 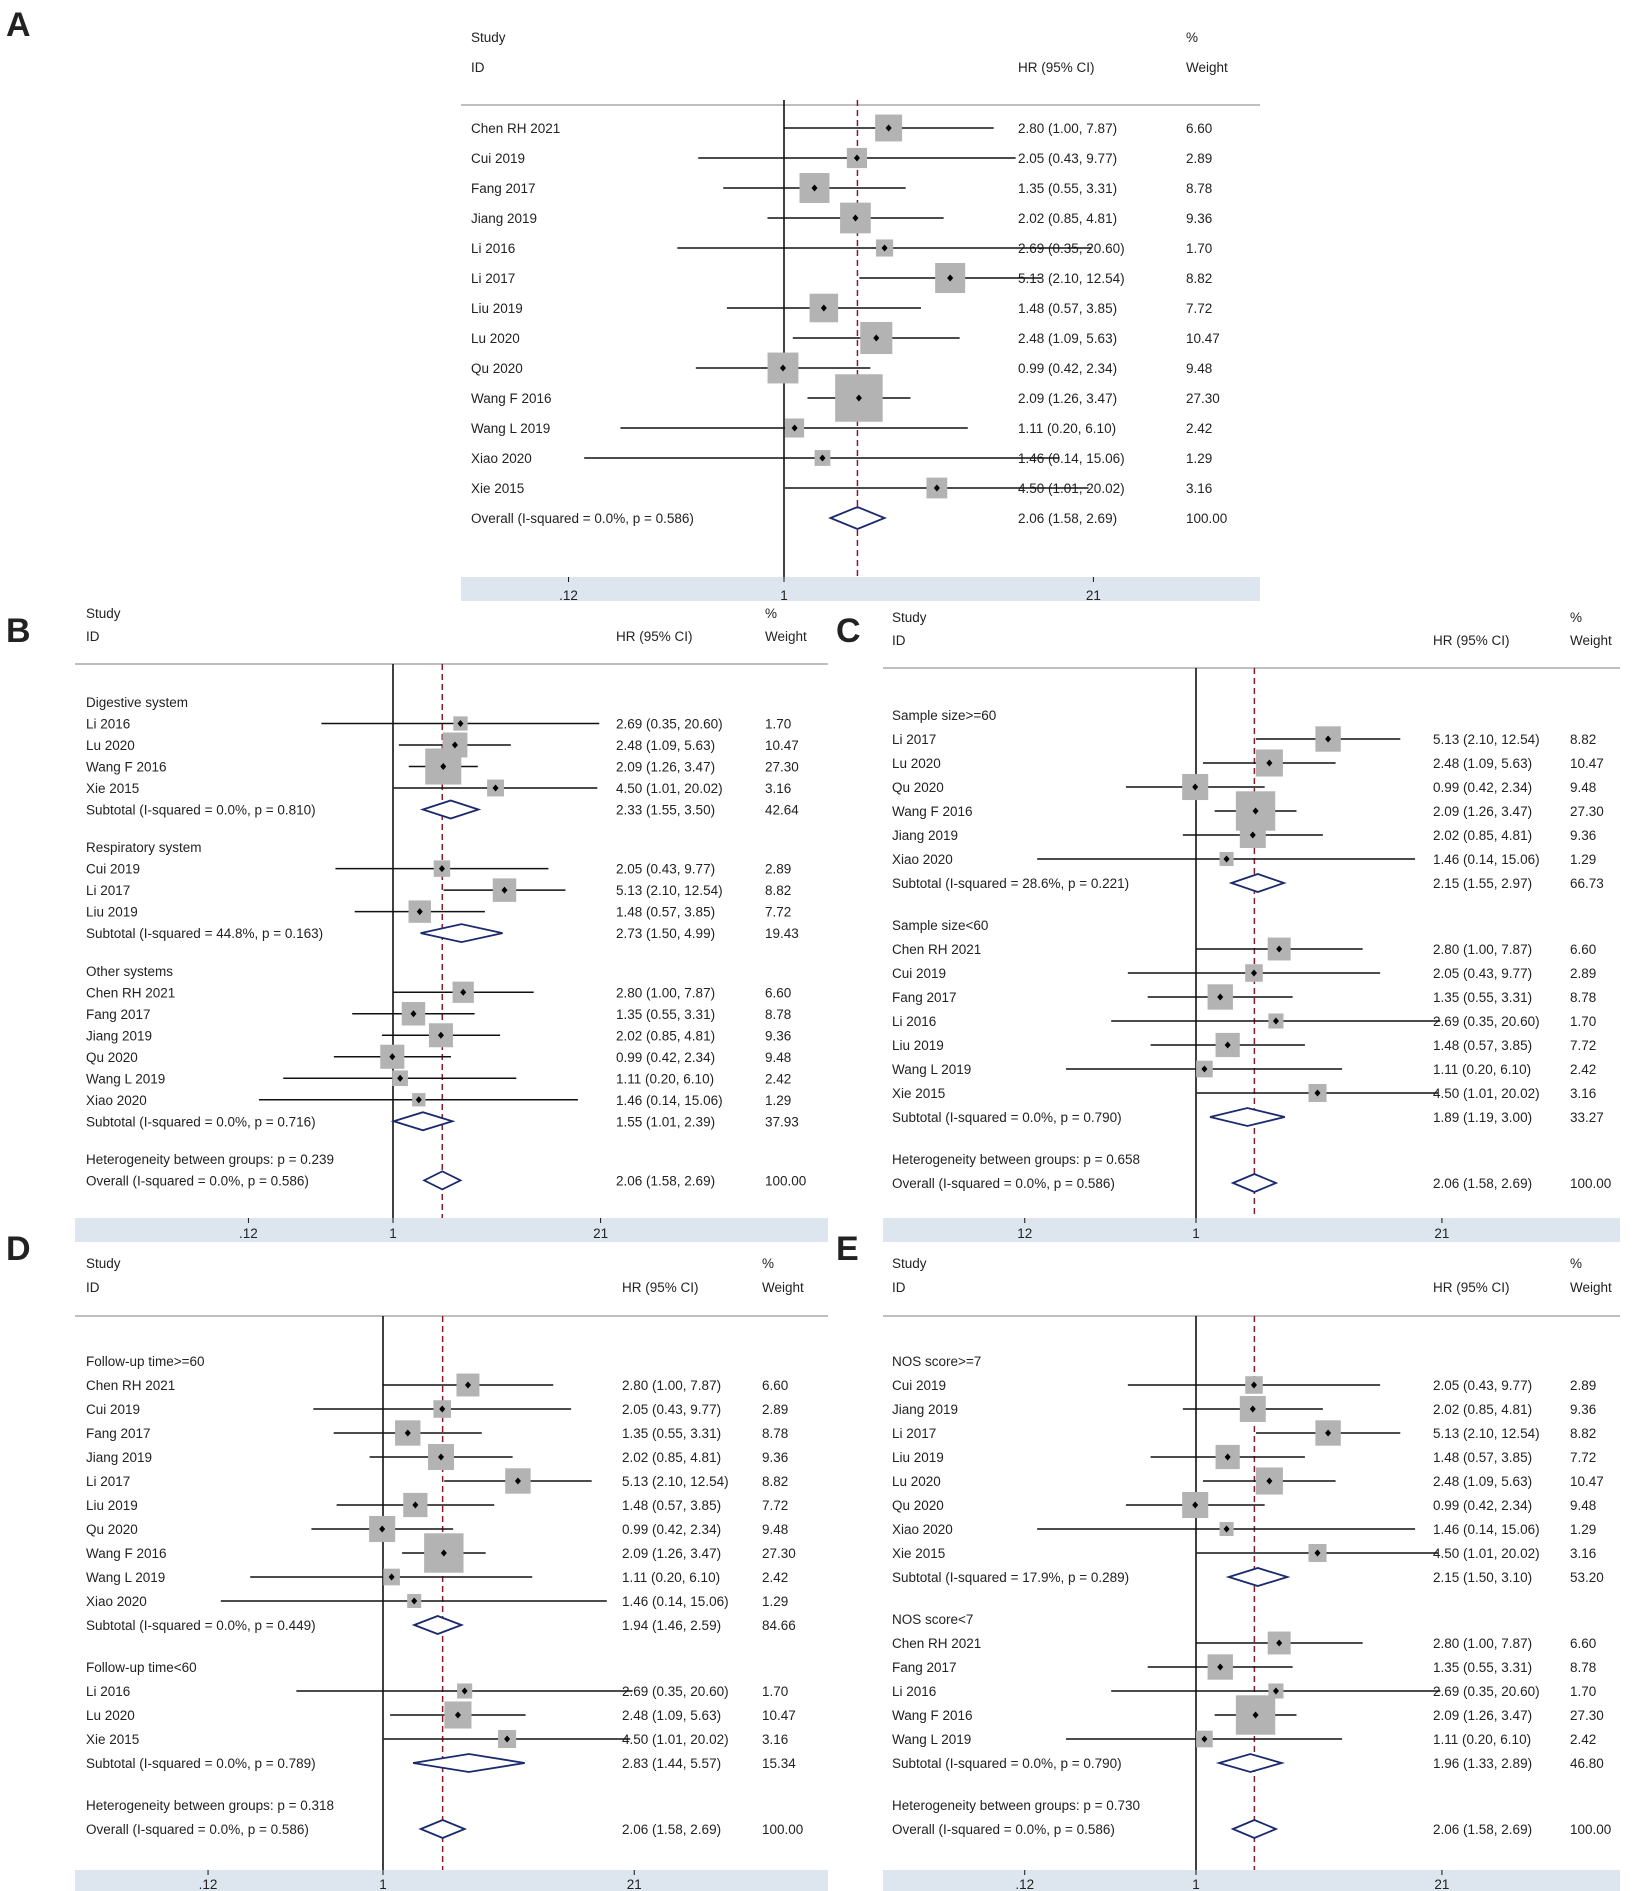 I want to click on study-label: Li 2017, so click(x=914, y=1433).